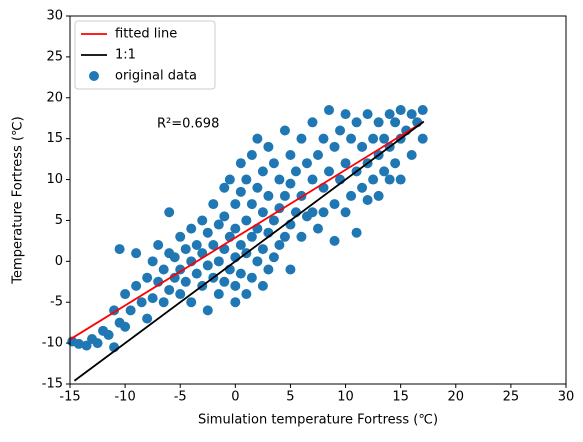  What do you see at coordinates (290, 397) in the screenshot?
I see `x-tick-label: 5` at bounding box center [290, 397].